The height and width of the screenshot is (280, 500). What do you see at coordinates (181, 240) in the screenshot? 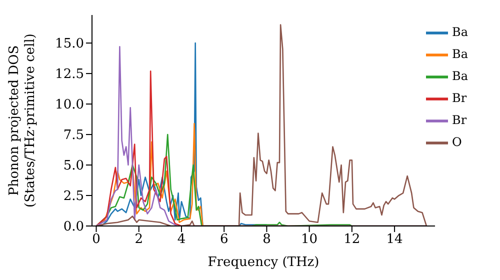
I see `x-tick-label: 4` at bounding box center [181, 240].